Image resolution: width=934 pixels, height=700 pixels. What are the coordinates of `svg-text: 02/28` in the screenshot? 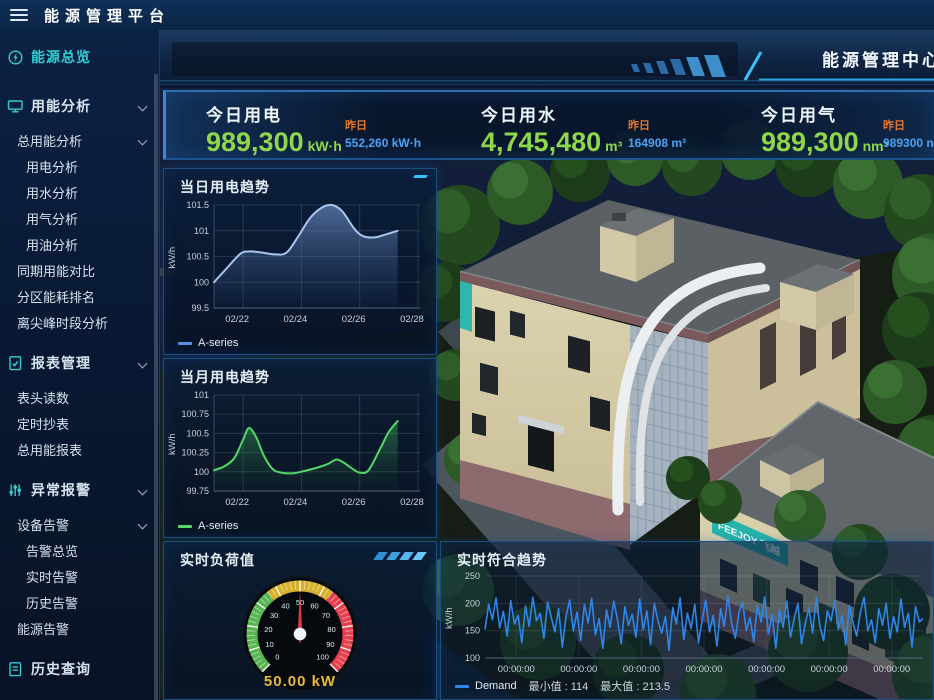 It's located at (412, 502).